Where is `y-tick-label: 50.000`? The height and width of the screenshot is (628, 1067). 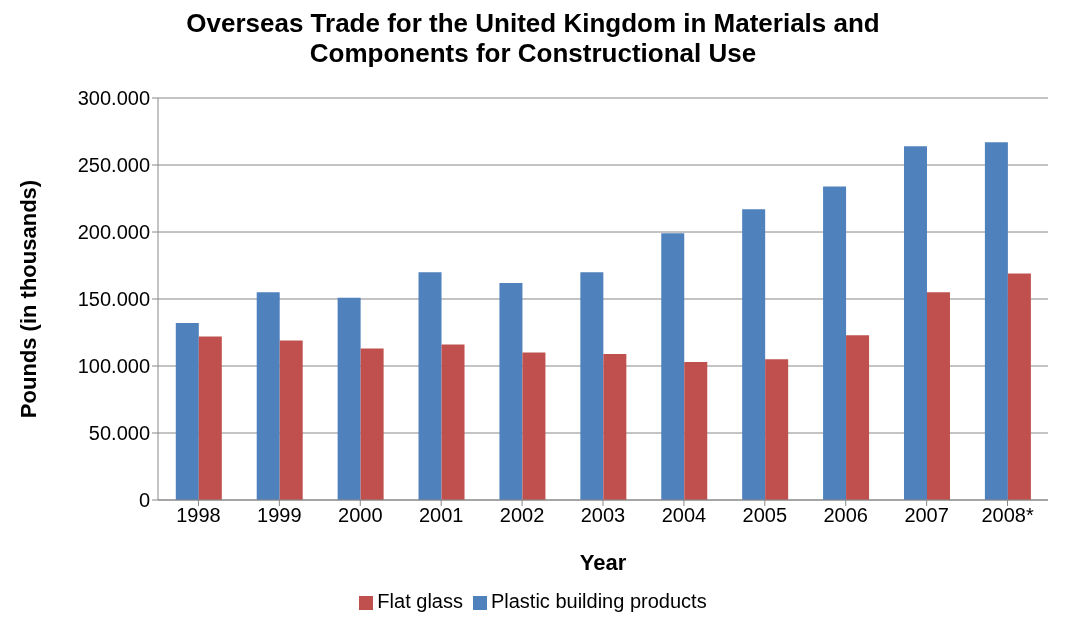 y-tick-label: 50.000 is located at coordinates (119, 433).